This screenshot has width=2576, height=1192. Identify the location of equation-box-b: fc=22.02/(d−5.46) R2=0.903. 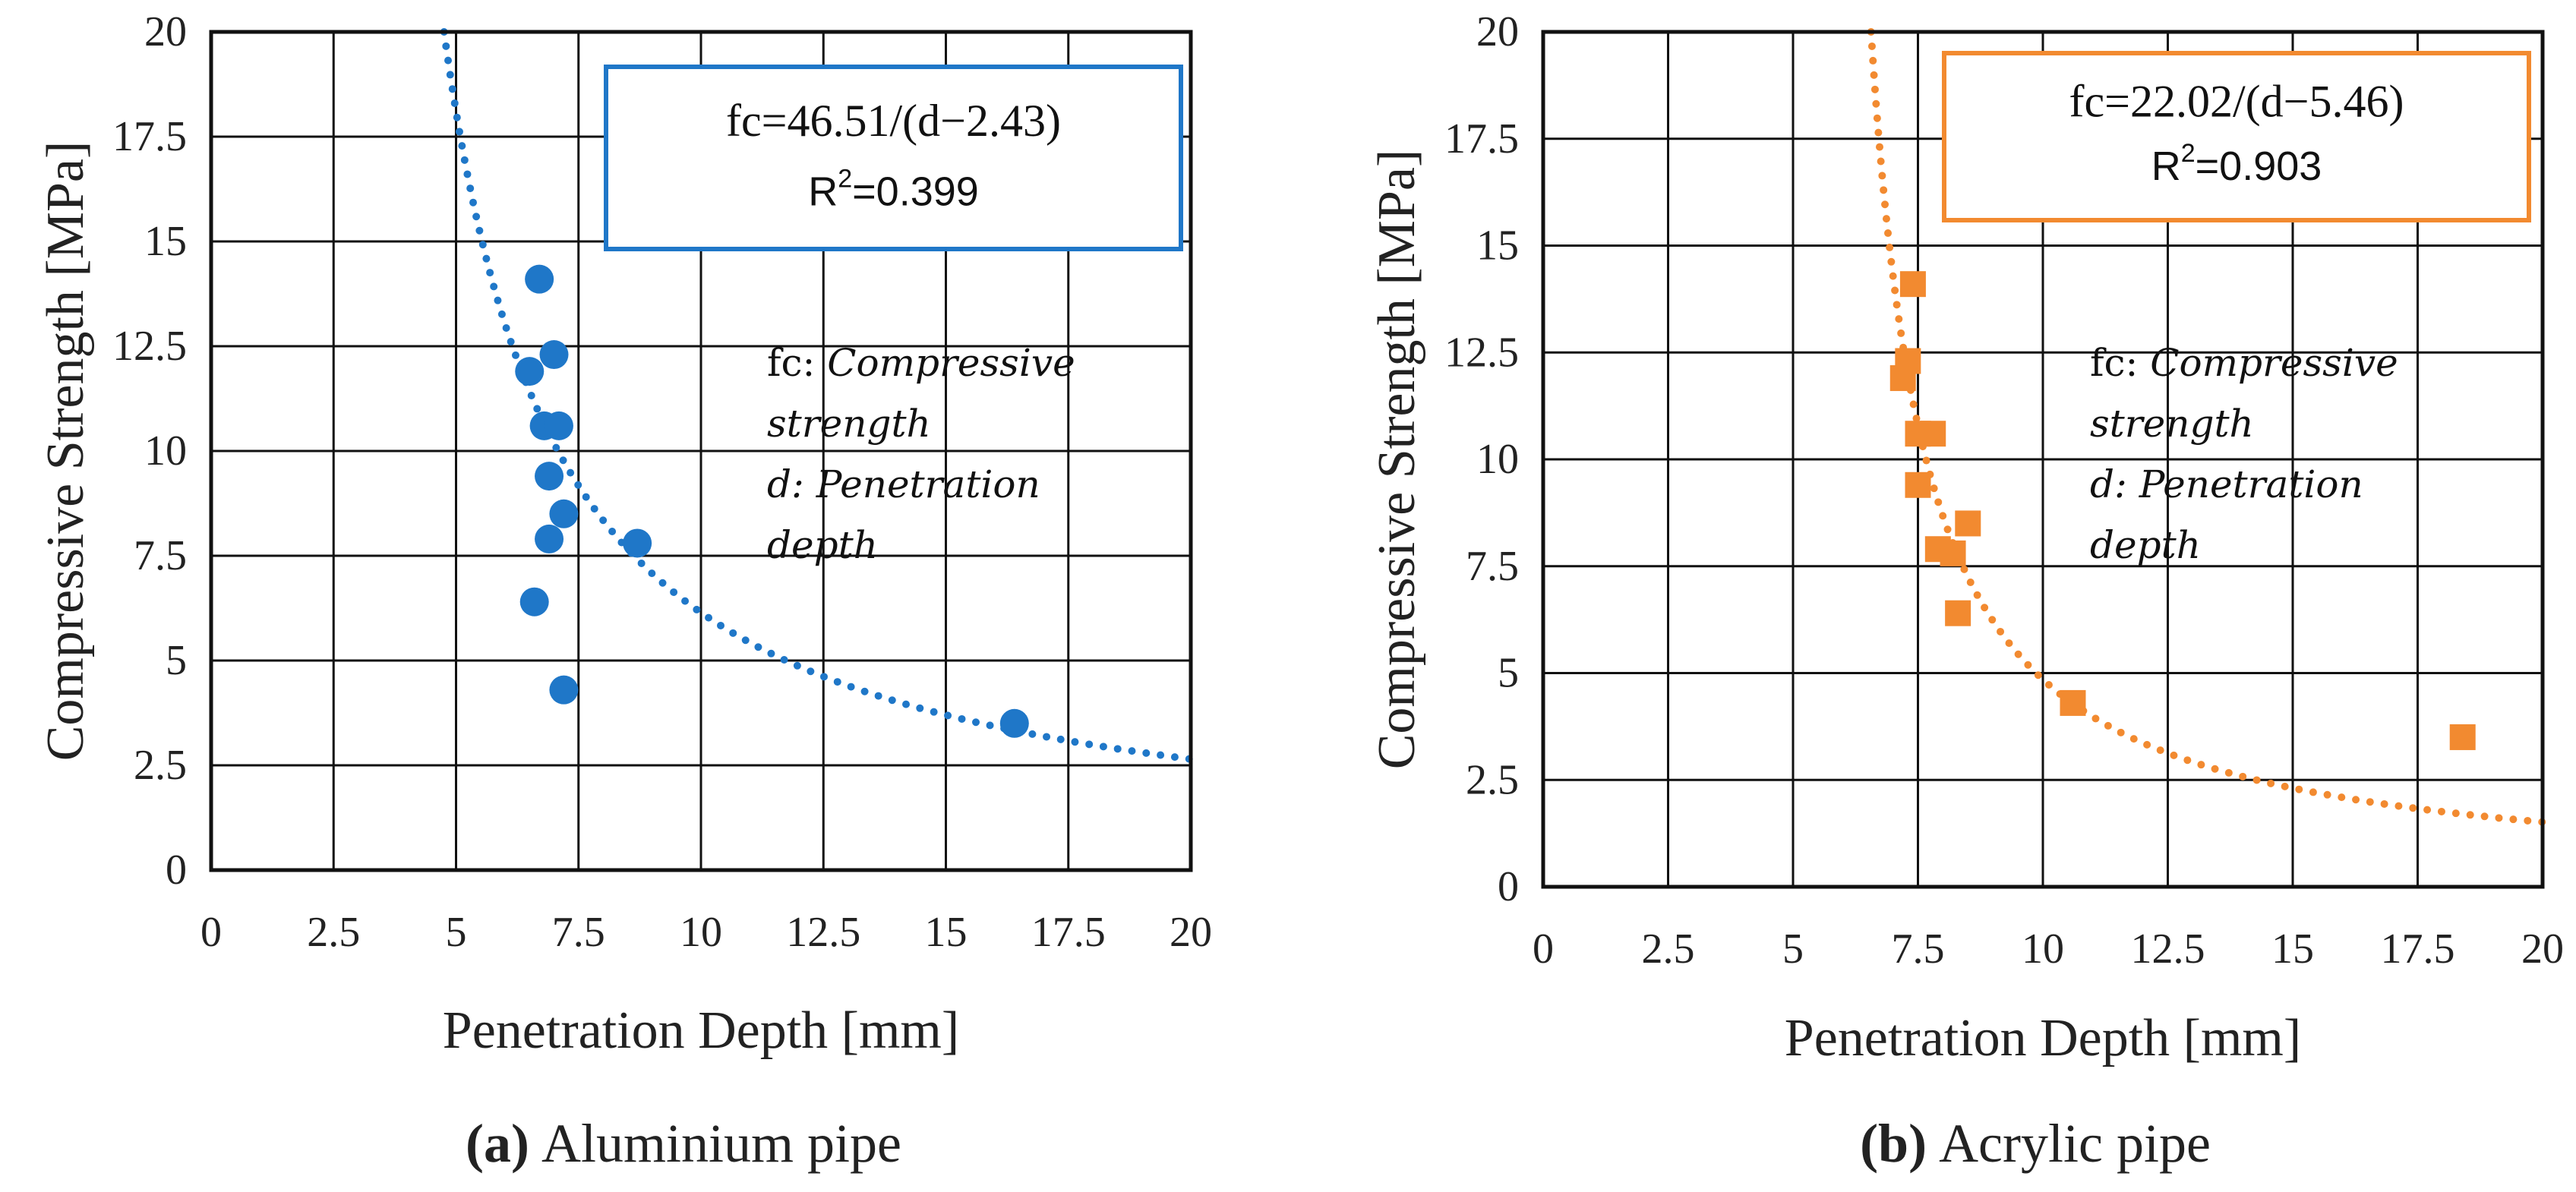
(2236, 136).